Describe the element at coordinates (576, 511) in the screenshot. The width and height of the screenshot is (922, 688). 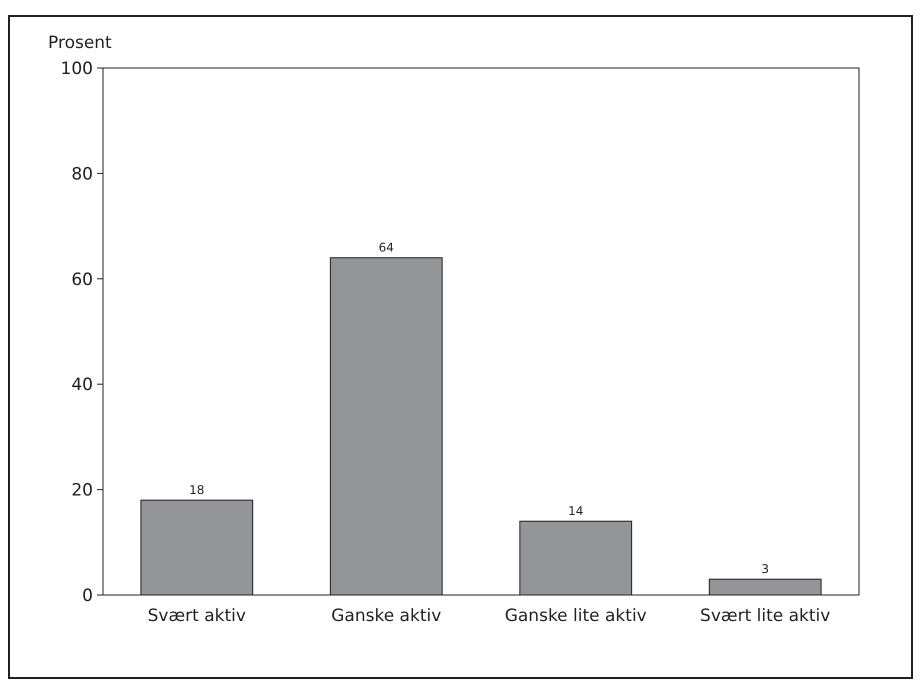
I see `data-label: 14` at that location.